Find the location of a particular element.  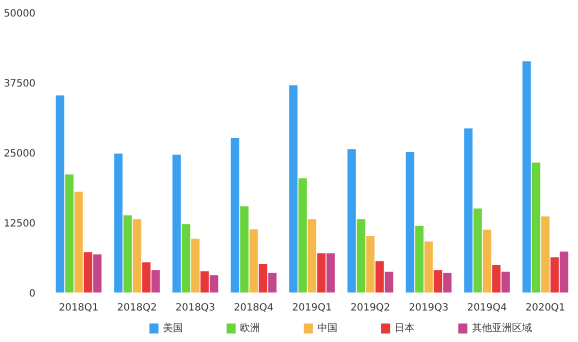

x-tick-label: 2020Q1 is located at coordinates (545, 308).